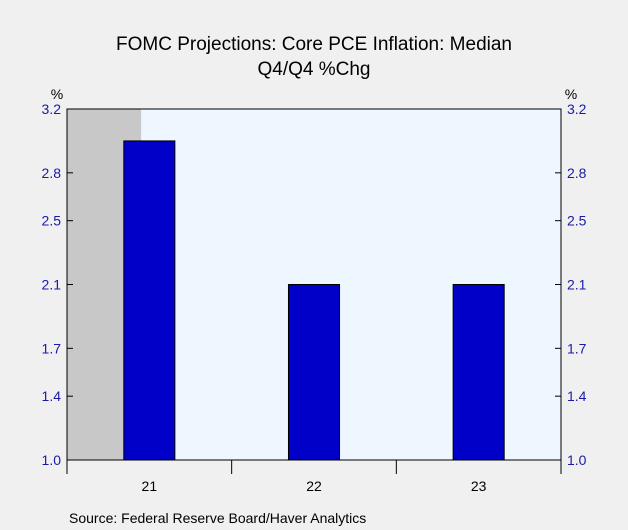  What do you see at coordinates (52, 285) in the screenshot?
I see `y-tick-label-left: 2.1` at bounding box center [52, 285].